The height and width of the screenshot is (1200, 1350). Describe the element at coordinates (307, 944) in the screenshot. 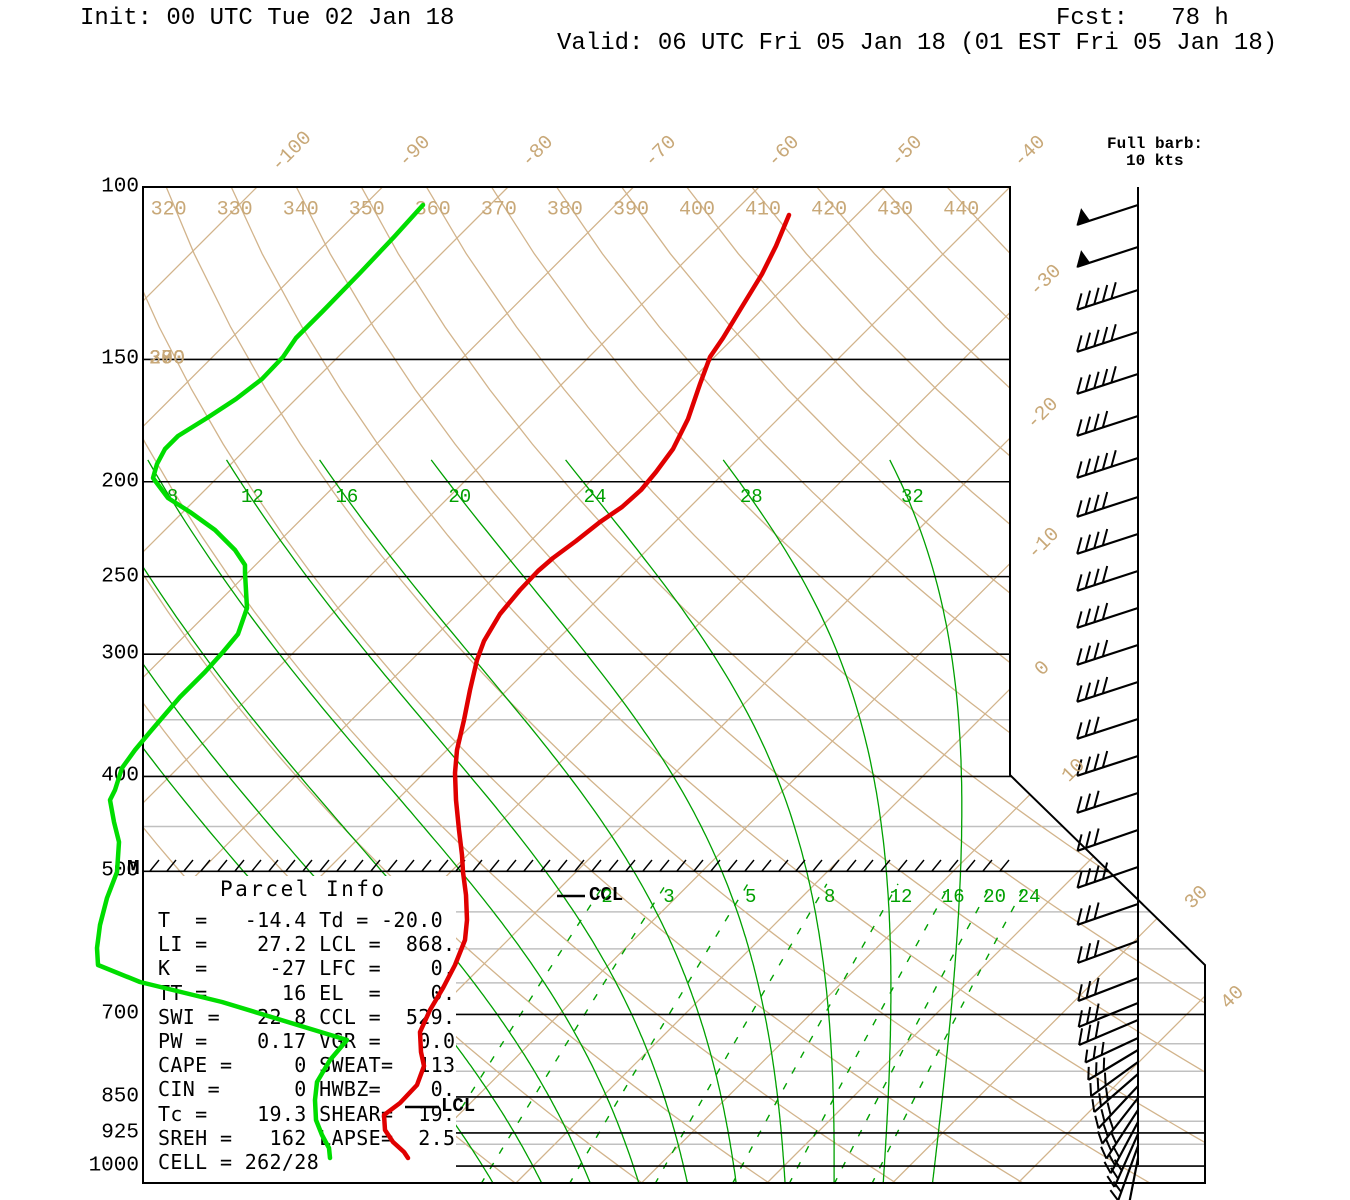

I see `parcel-info-row: LI = 27.2 LCL = 868.` at that location.